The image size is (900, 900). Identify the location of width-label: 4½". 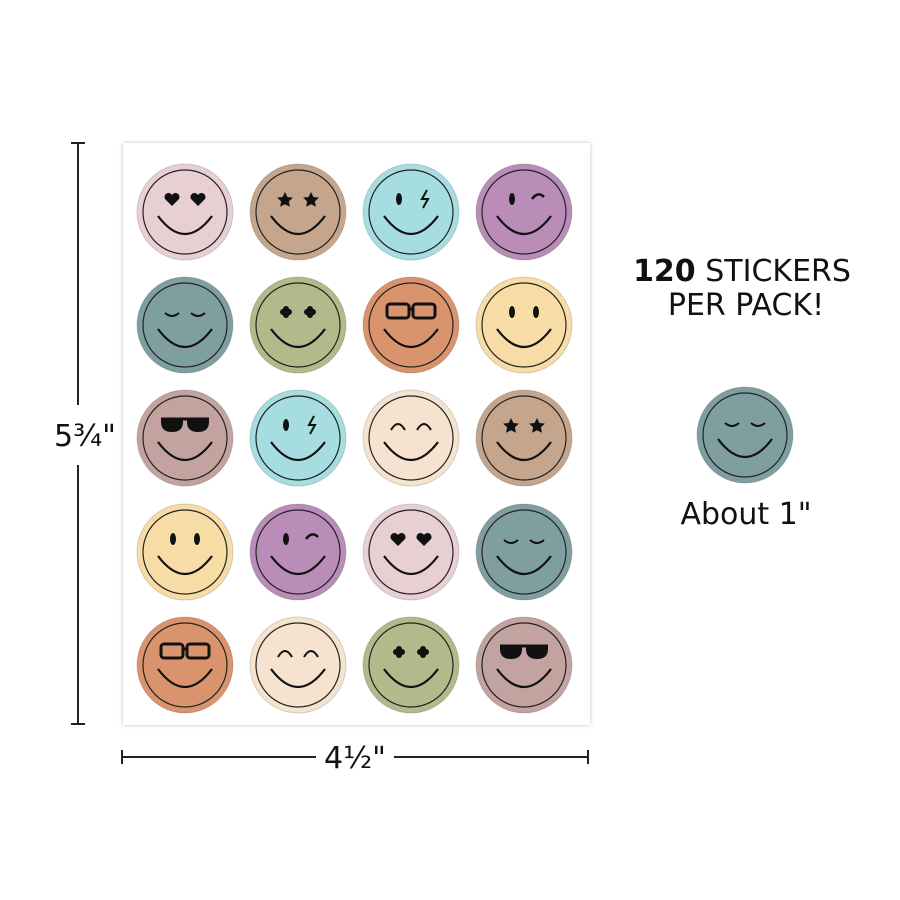
(355, 758).